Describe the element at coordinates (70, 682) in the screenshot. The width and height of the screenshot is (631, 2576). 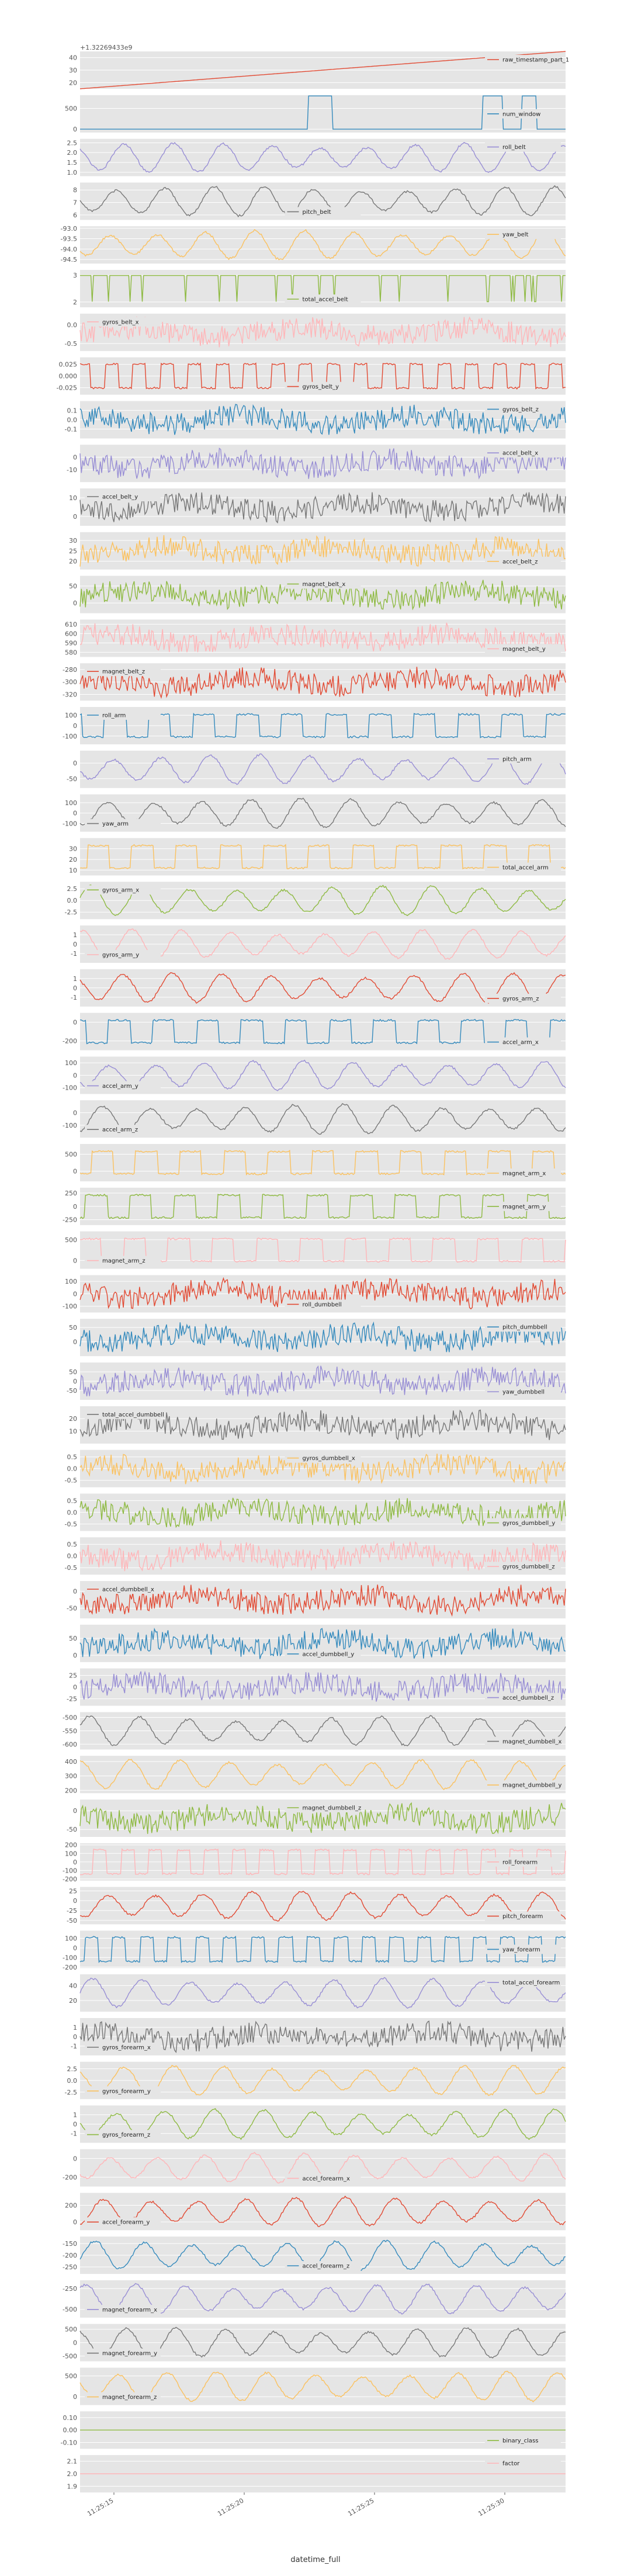
I see `y-tick-label: -300` at that location.